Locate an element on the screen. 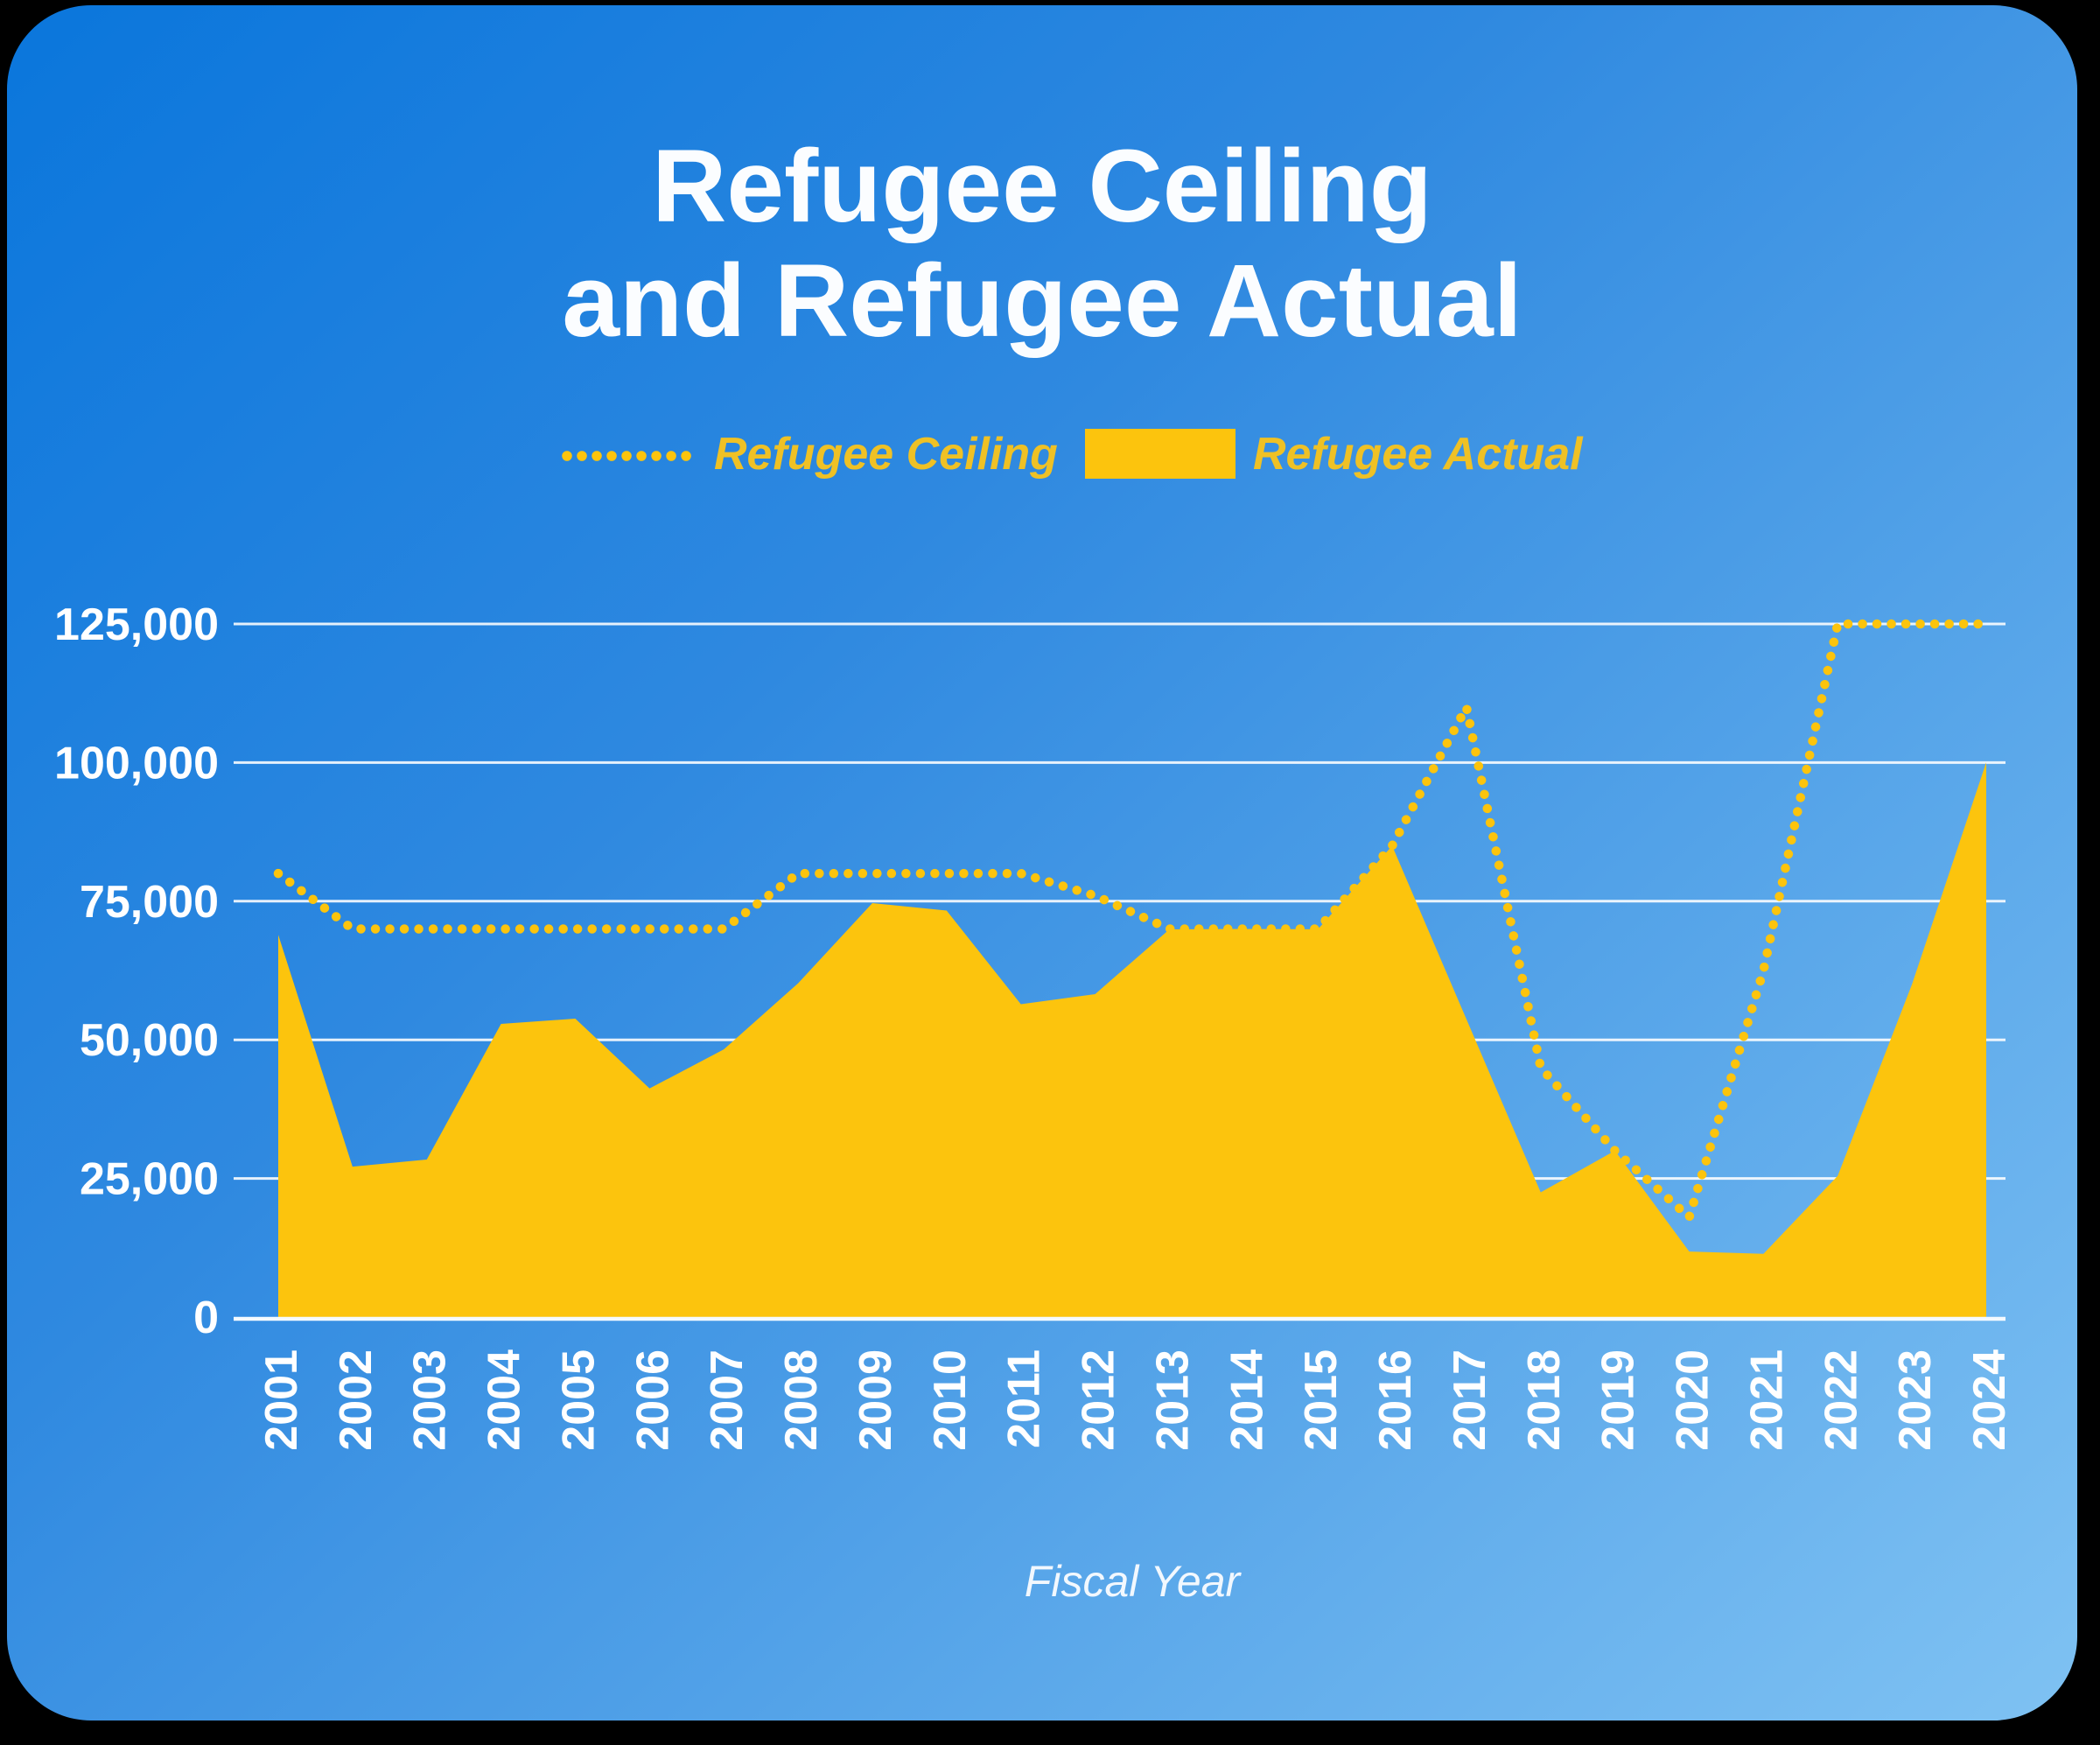 This screenshot has height=1745, width=2100. y-tick-label-75000: 75,000 is located at coordinates (149, 902).